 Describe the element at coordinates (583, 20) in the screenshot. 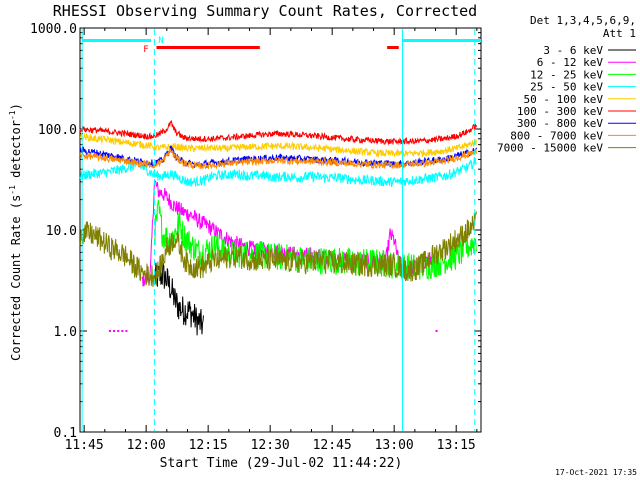

I see `legend-header-line-1: Det 1,3,4,5,6,9,` at that location.